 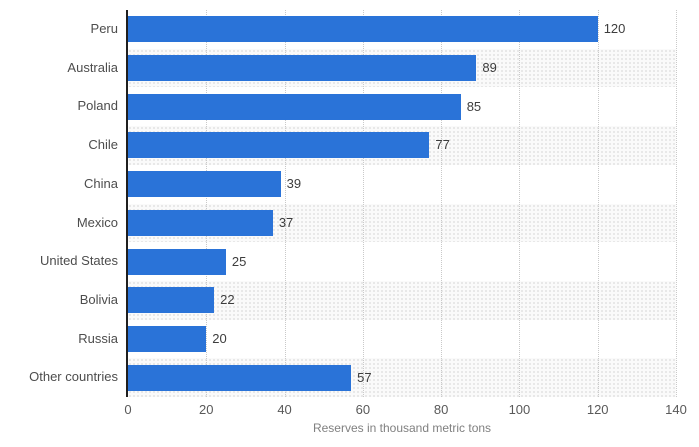 What do you see at coordinates (78, 261) in the screenshot?
I see `category-label: United States` at bounding box center [78, 261].